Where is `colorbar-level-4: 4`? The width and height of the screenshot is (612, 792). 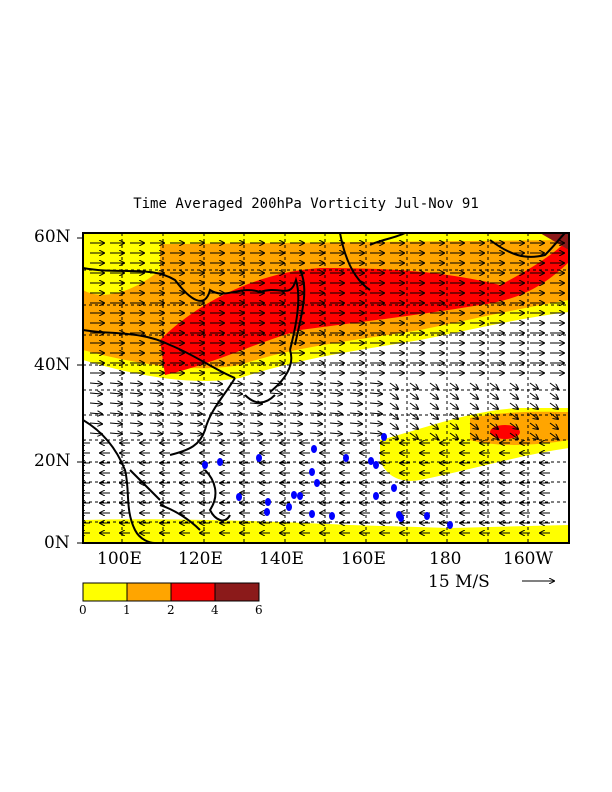
colorbar-level-4: 4 is located at coordinates (215, 610).